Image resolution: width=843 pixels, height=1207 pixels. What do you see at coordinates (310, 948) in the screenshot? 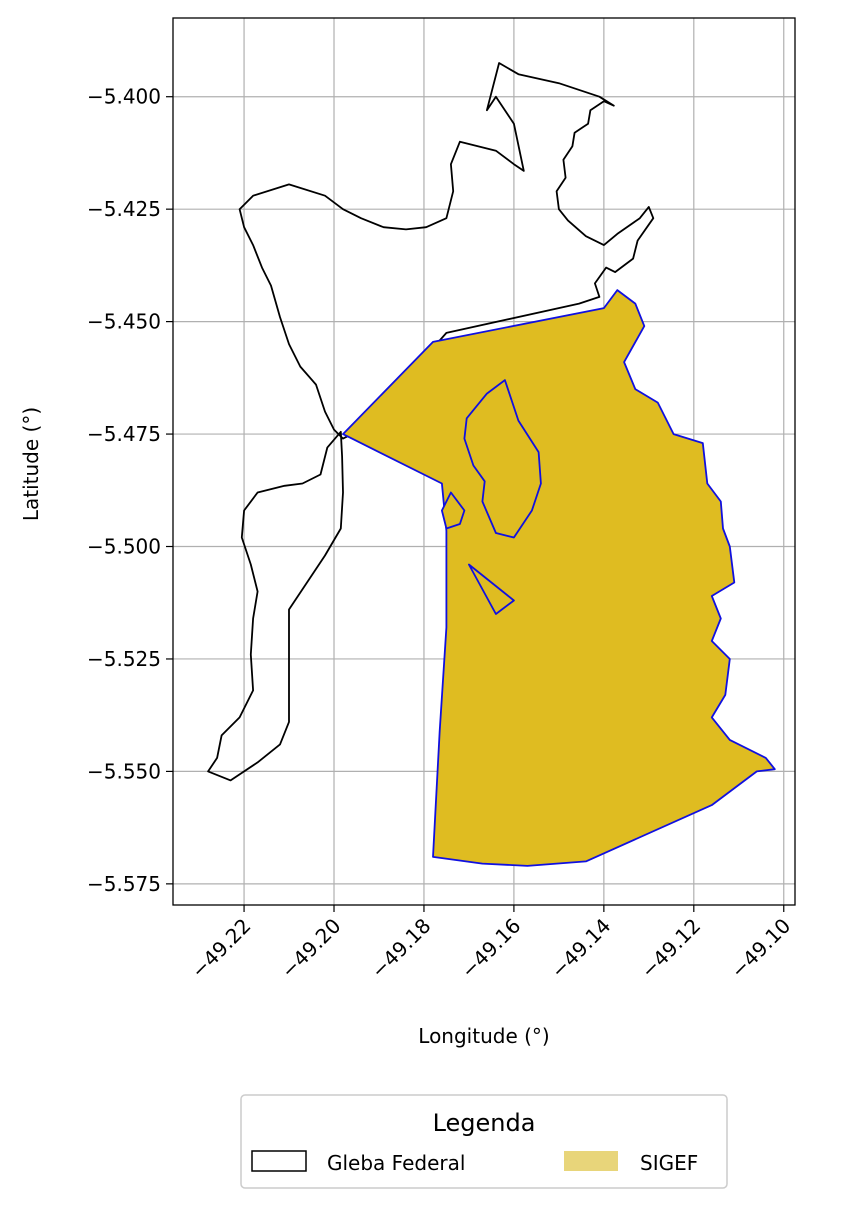
I see `x-tick-label: −49.20` at bounding box center [310, 948].